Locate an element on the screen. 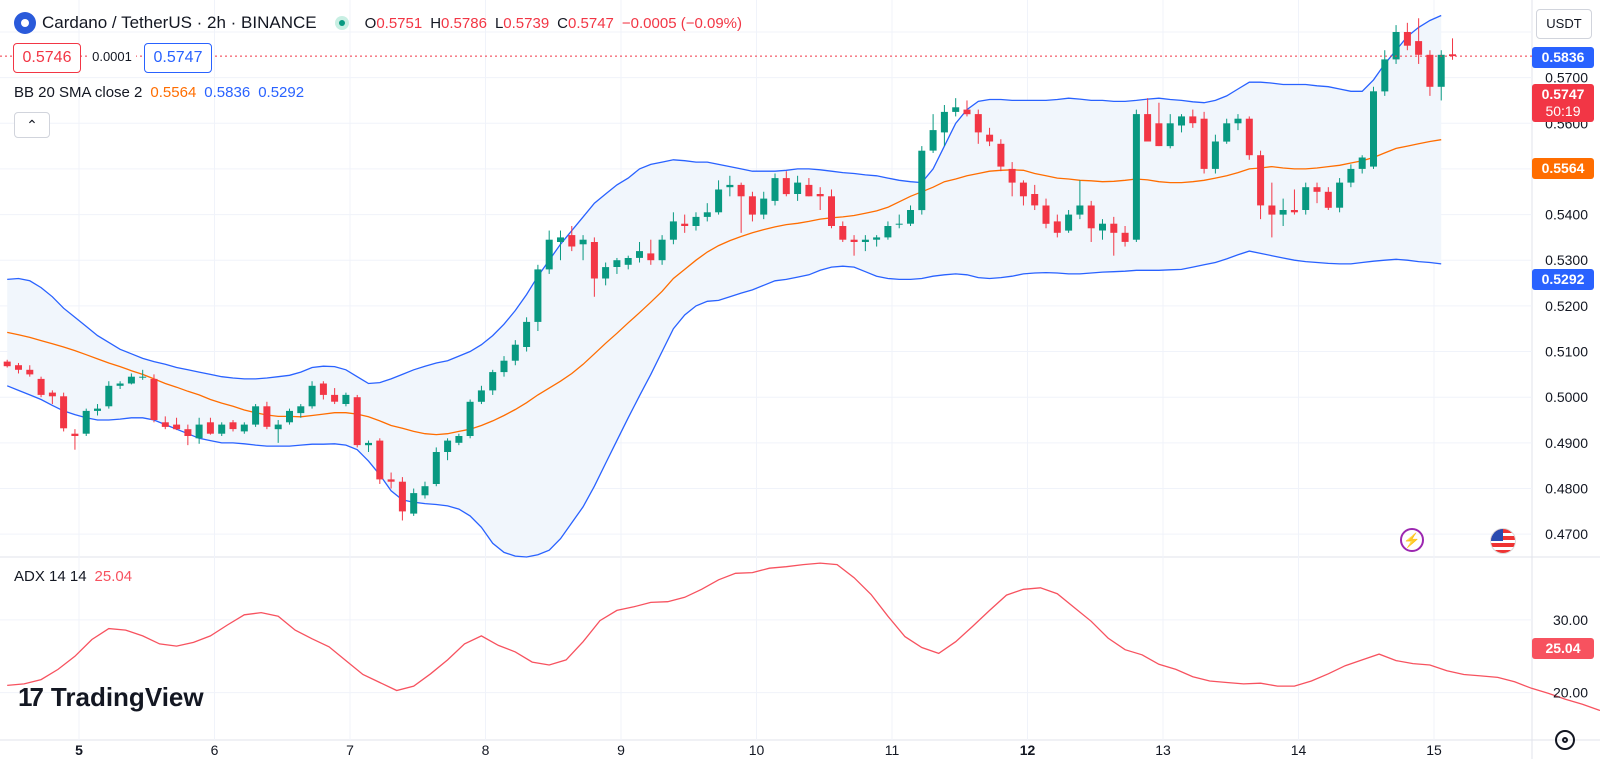 Image resolution: width=1600 pixels, height=759 pixels. tradingview-logo: 17 TradingView is located at coordinates (111, 697).